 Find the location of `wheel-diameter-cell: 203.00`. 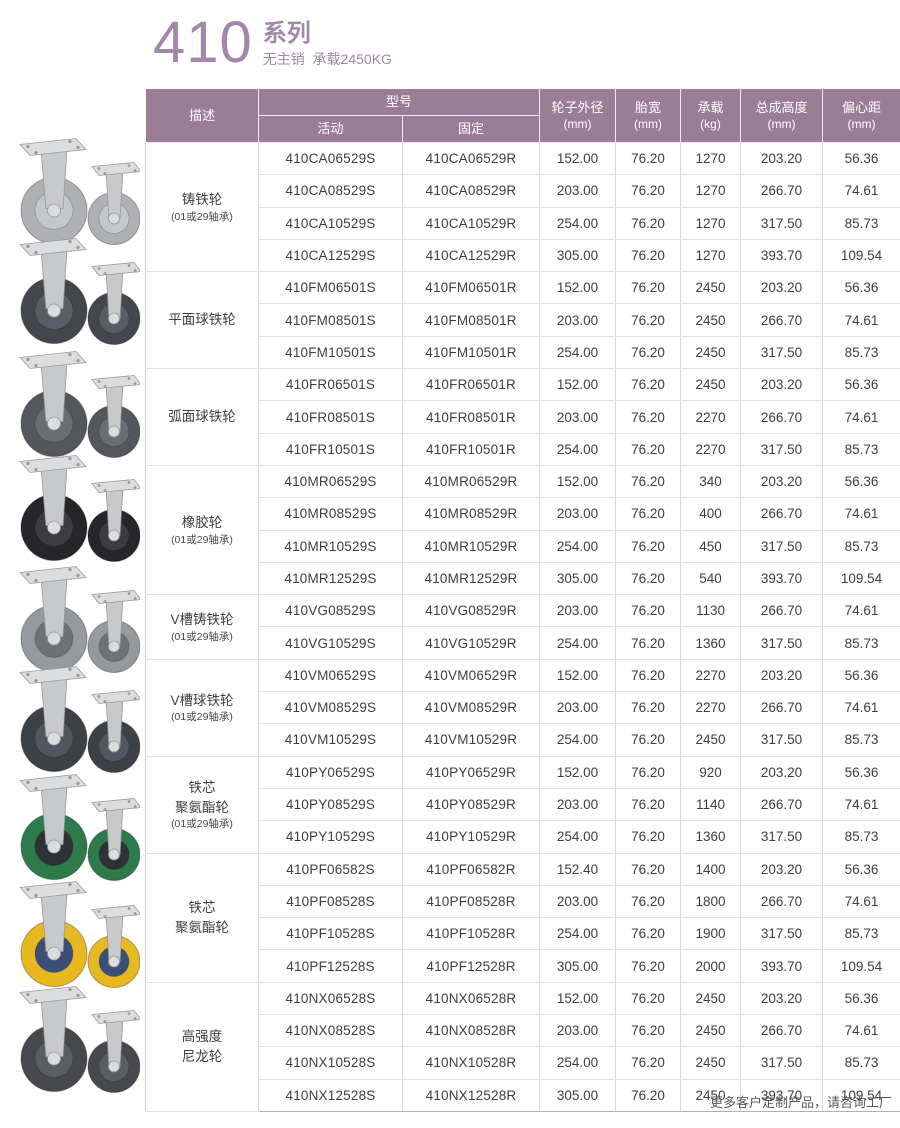

wheel-diameter-cell: 203.00 is located at coordinates (578, 417).